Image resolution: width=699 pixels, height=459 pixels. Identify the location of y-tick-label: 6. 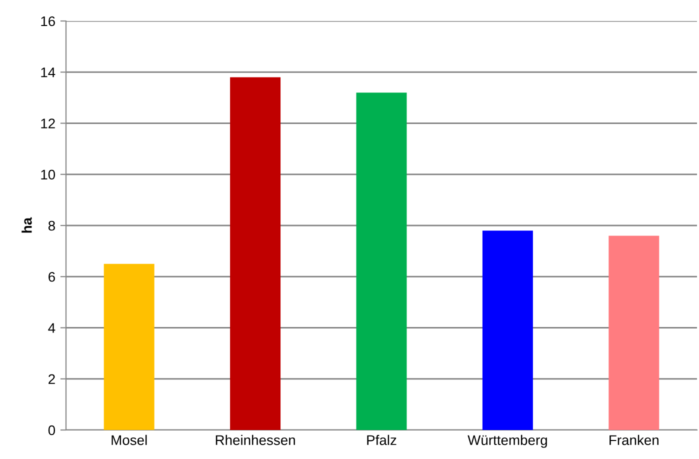
(51, 277).